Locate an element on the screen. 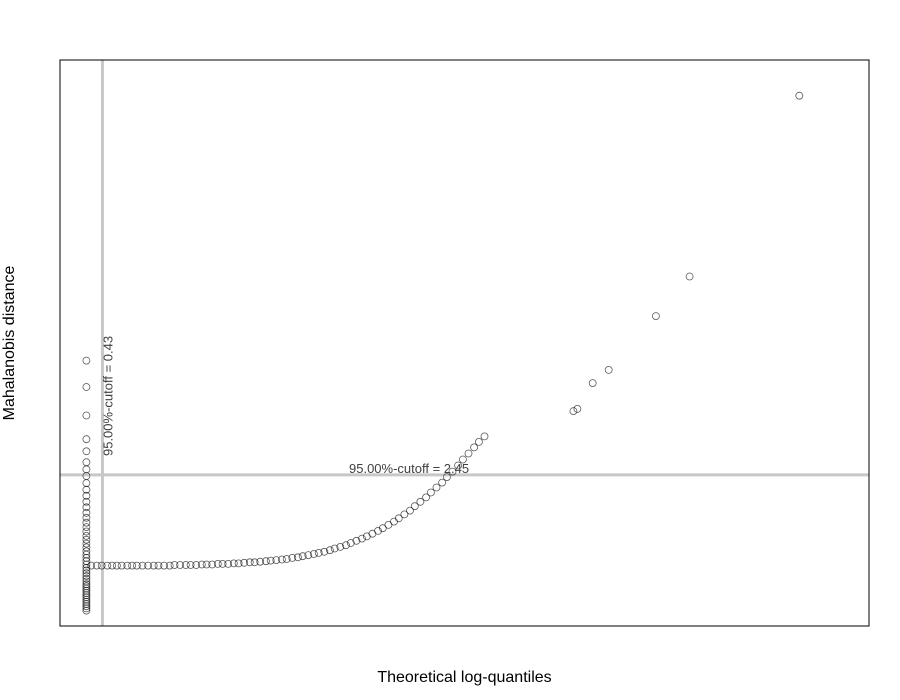  y-axis-label: Mahalanobis distance is located at coordinates (9, 343).